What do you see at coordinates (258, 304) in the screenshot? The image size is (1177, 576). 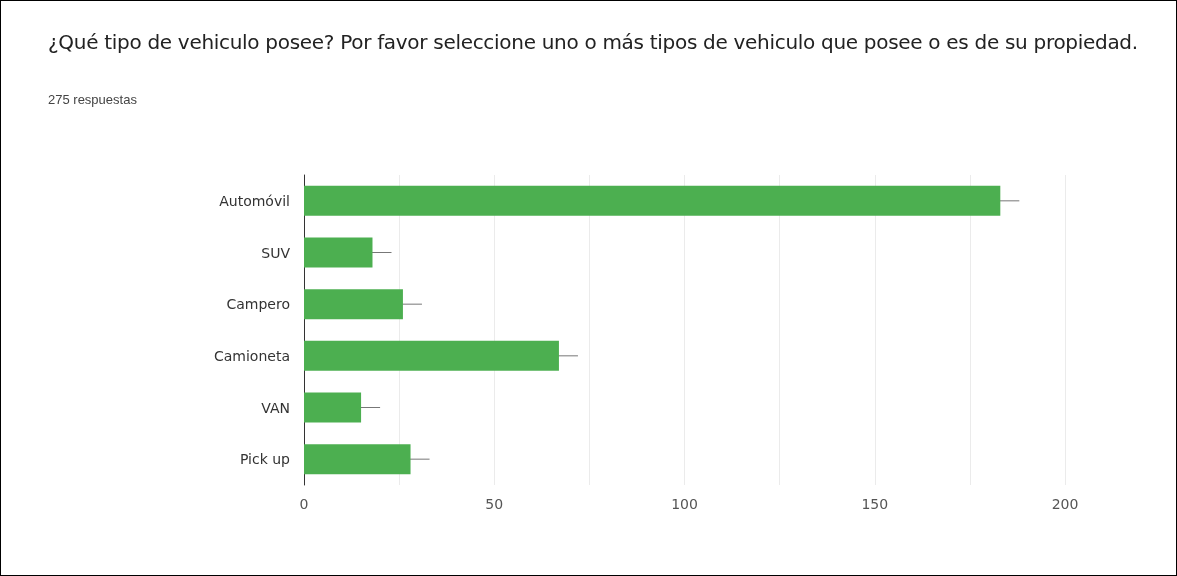 I see `y-tick-label: Campero` at bounding box center [258, 304].